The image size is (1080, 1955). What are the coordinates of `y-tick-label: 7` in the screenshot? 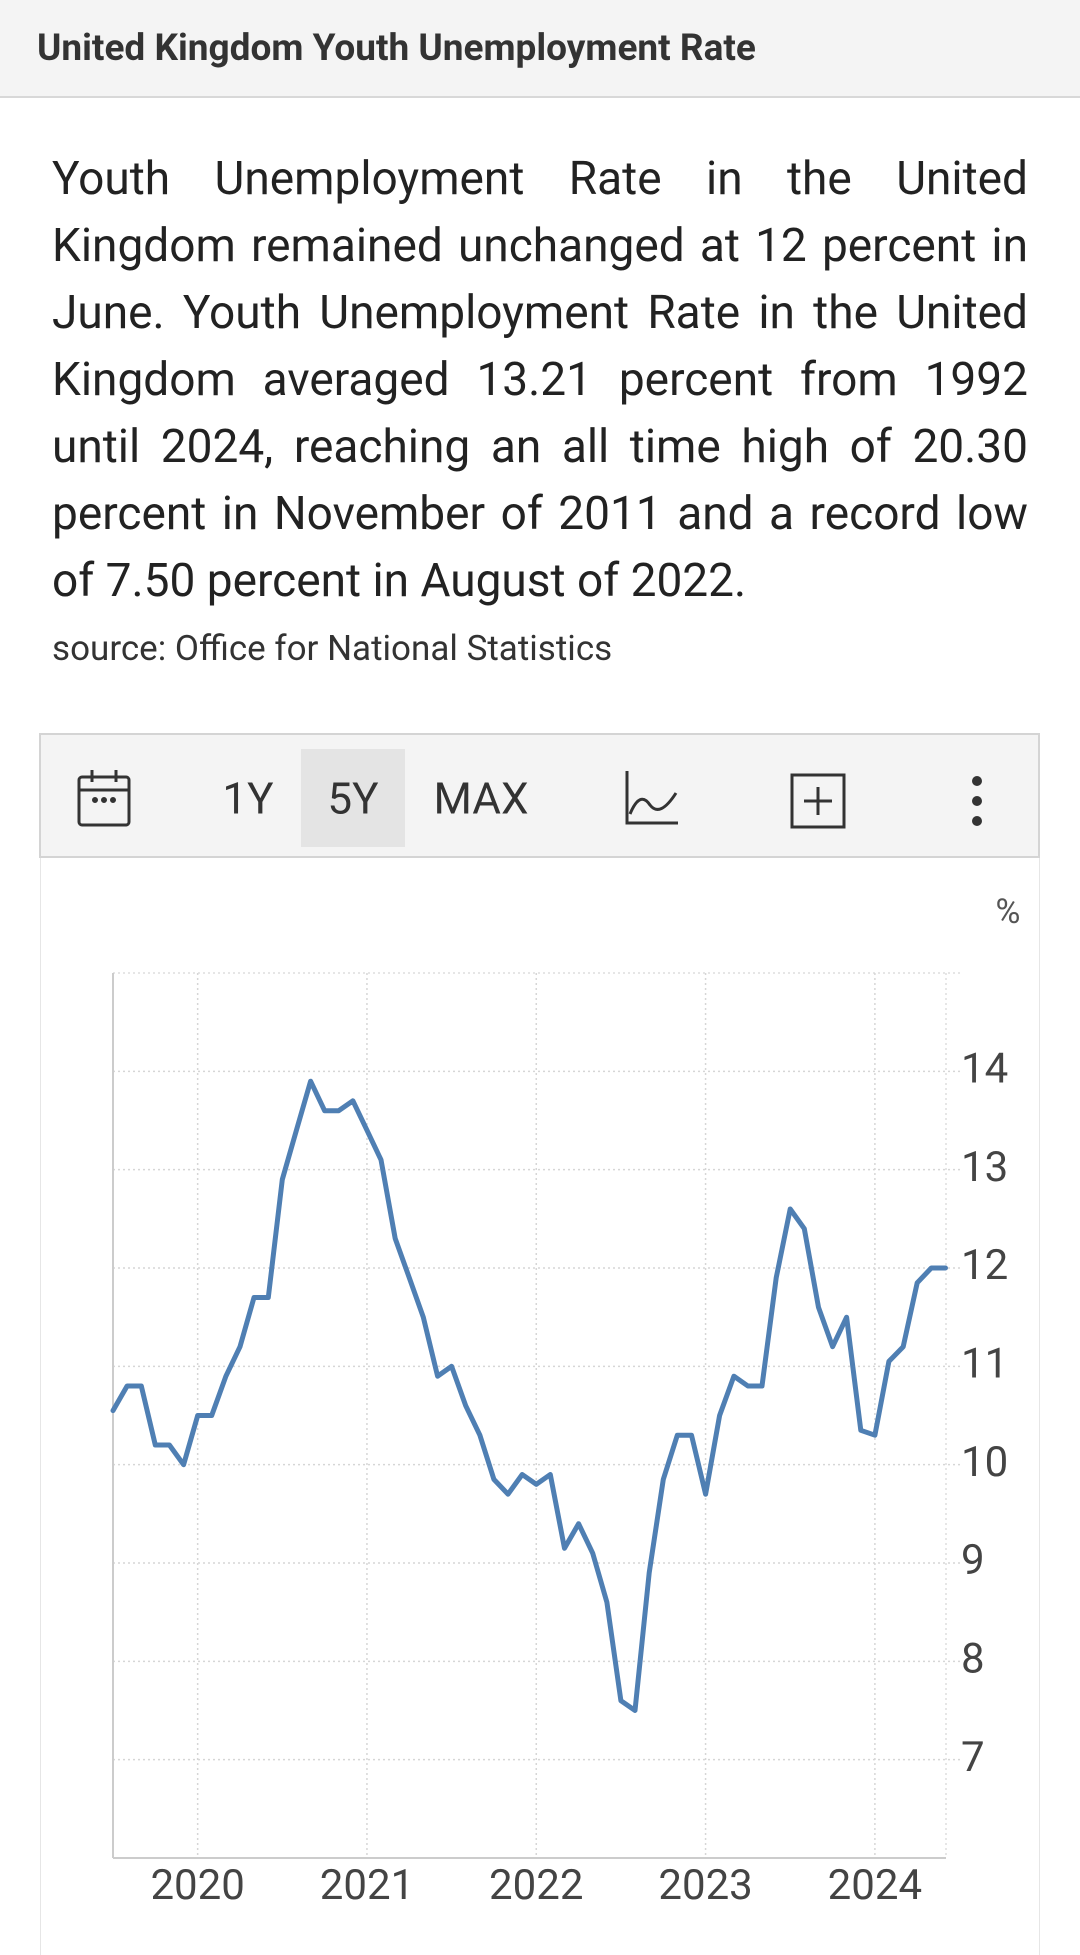 It's located at (973, 1757).